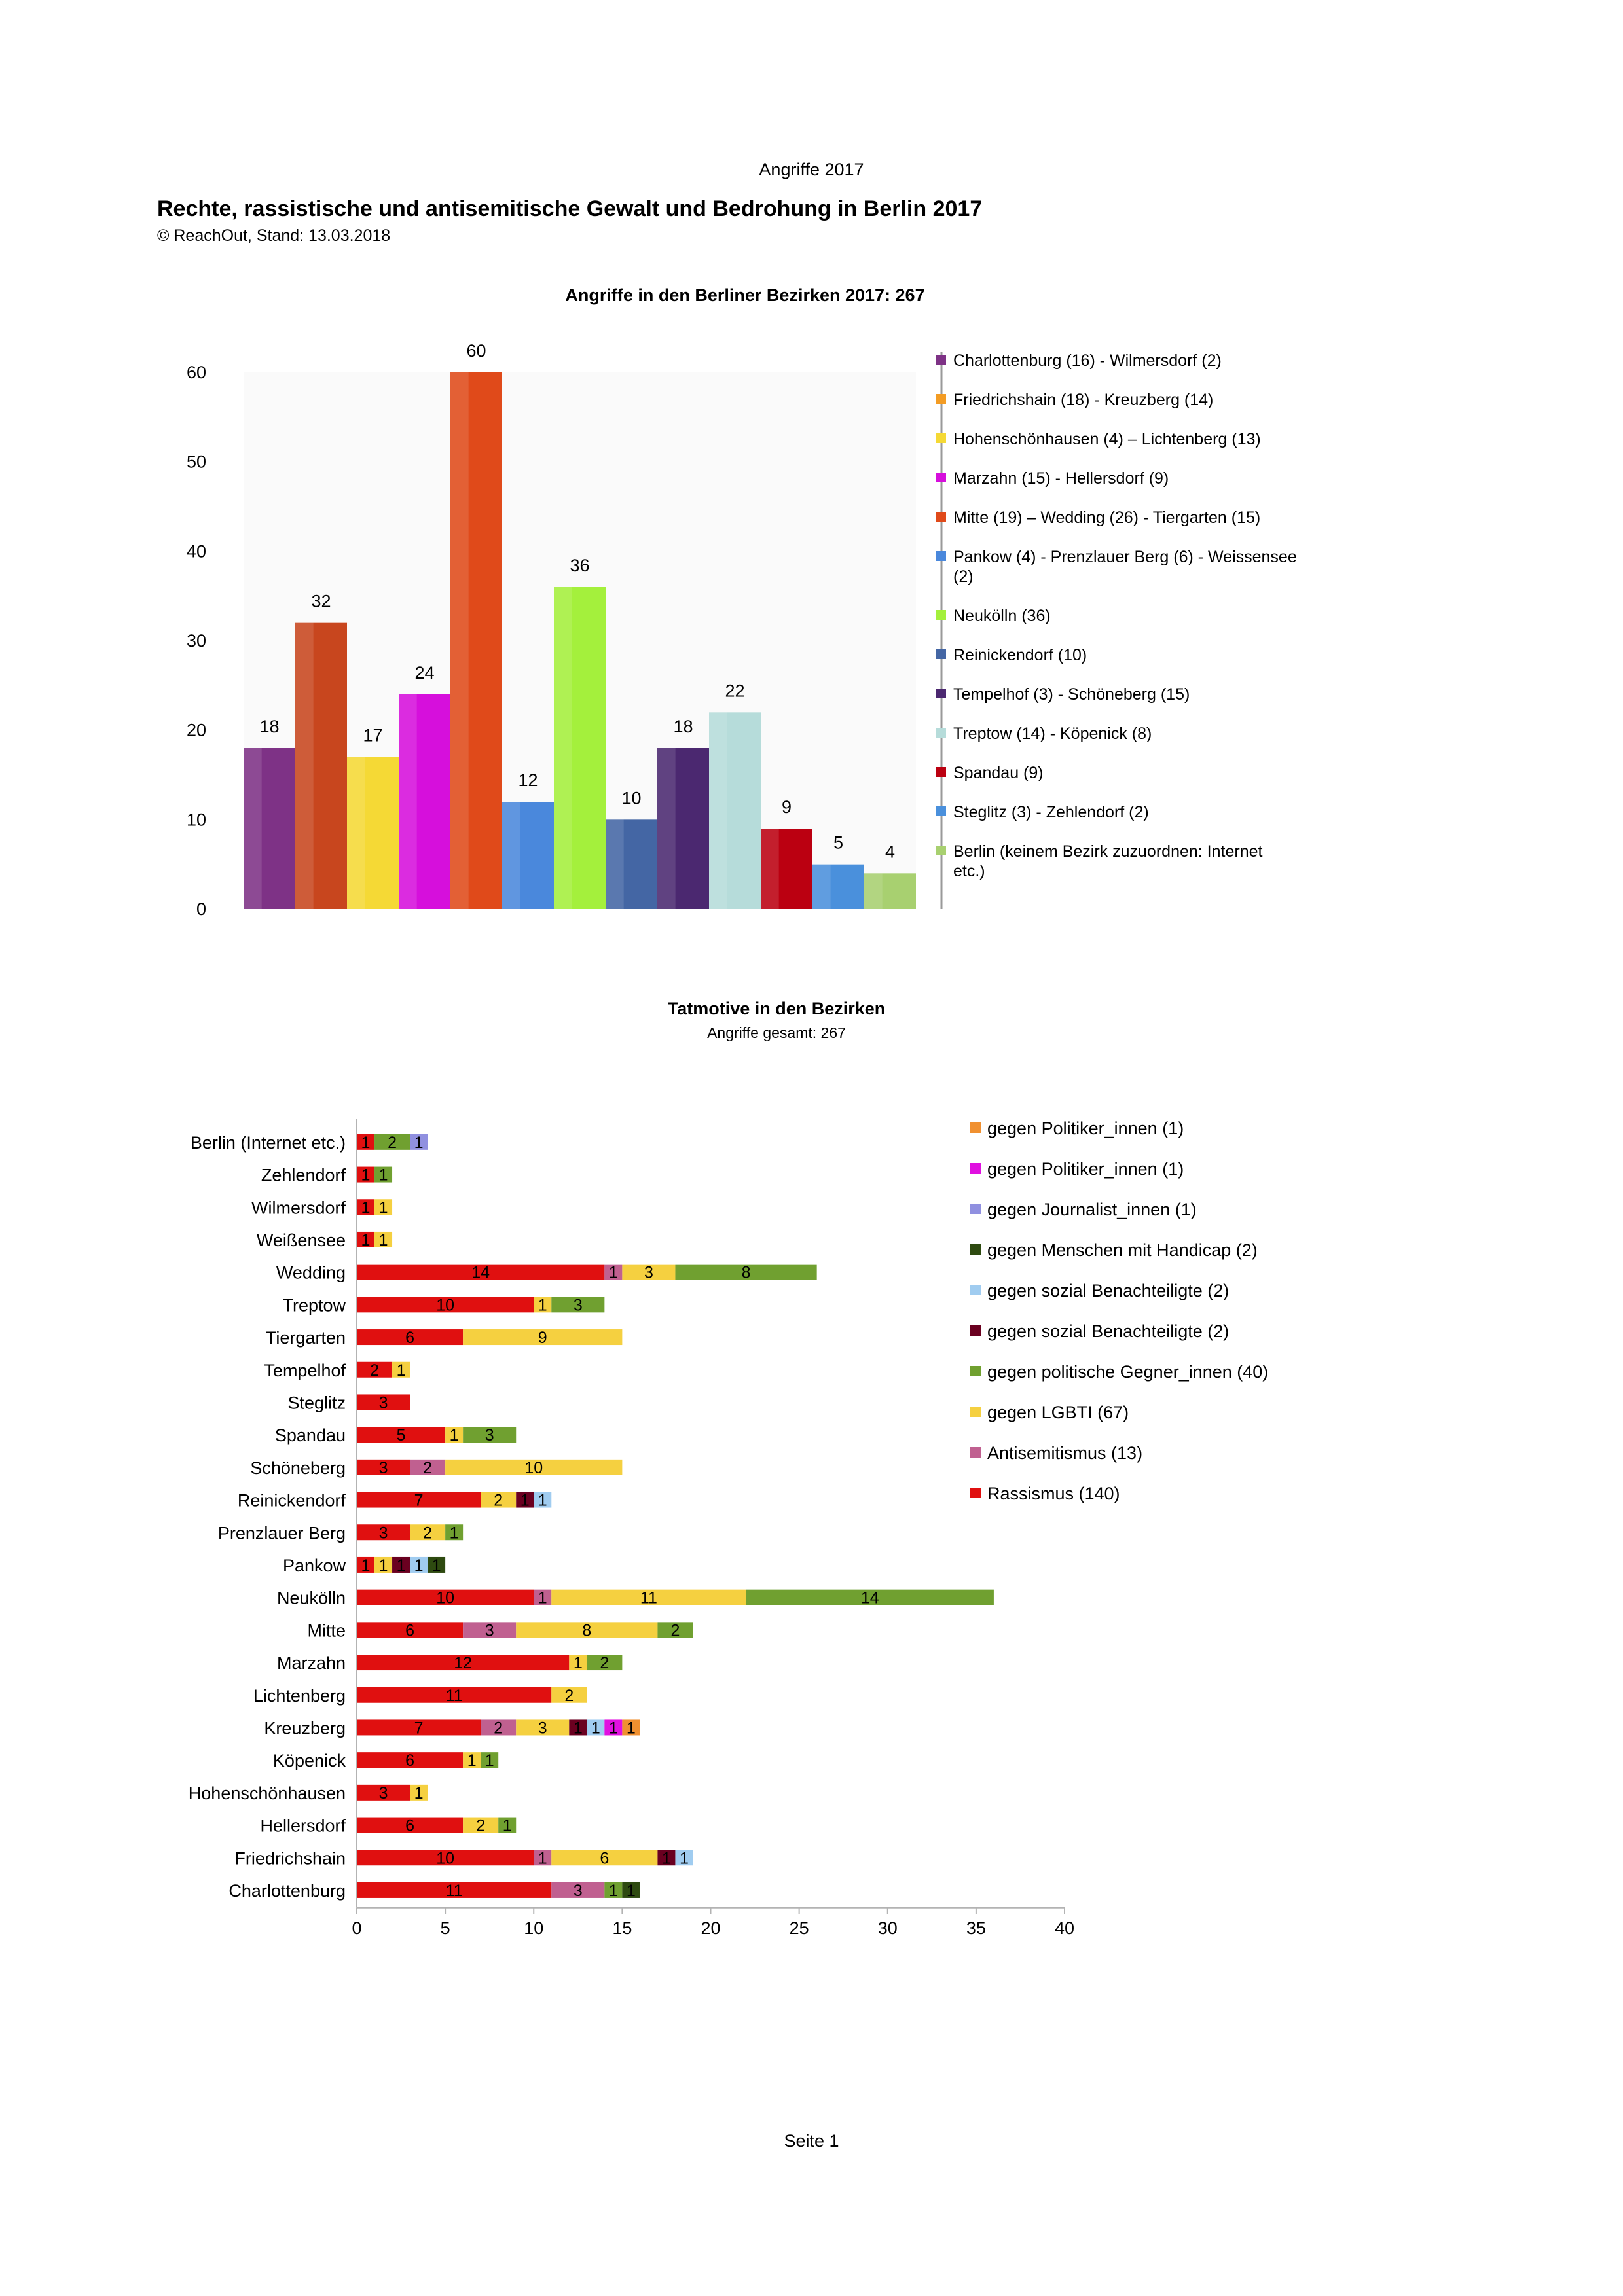  I want to click on plot-area: 0 10 20 30 40 50 60 18 32 17 24 60 12 36 10 18 22 9 5 4, so click(565, 630).